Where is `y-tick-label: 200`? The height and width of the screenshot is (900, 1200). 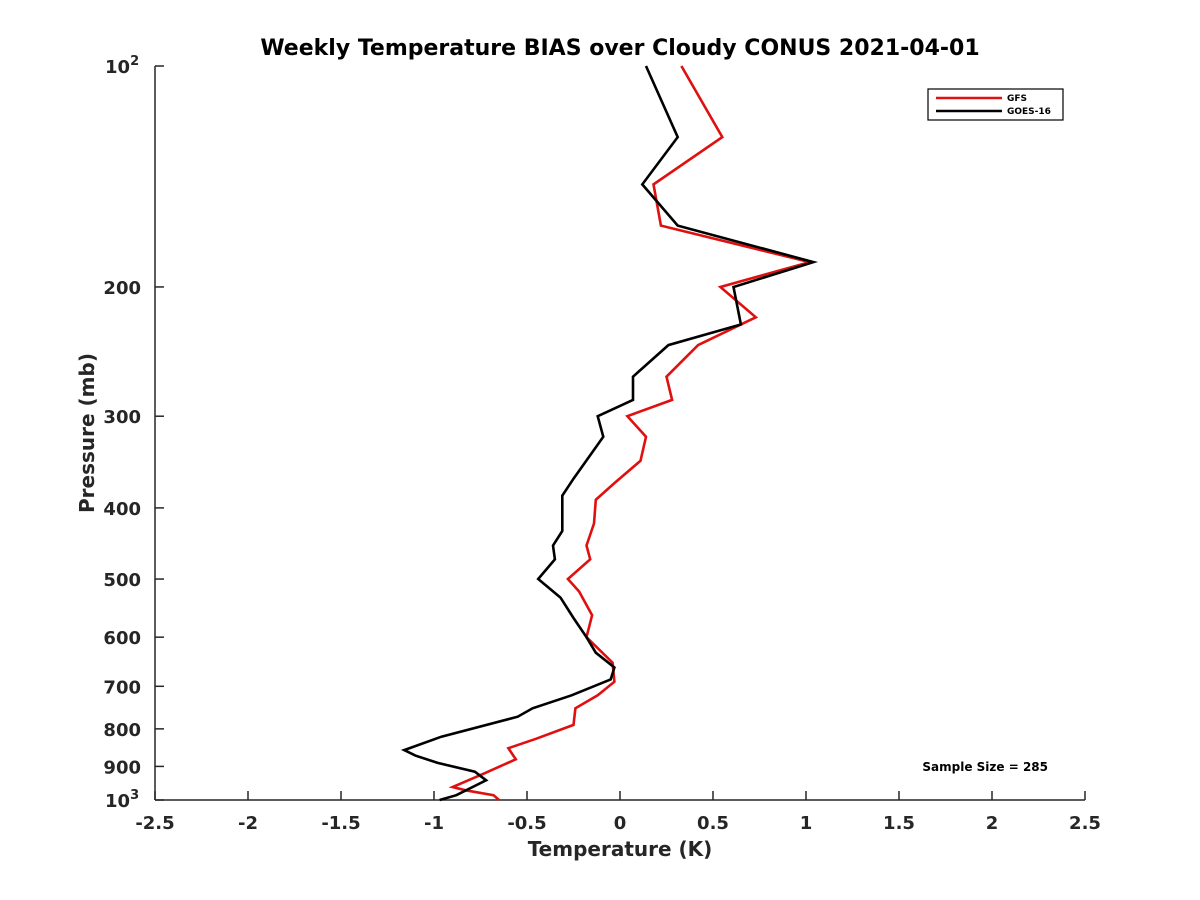 y-tick-label: 200 is located at coordinates (122, 288).